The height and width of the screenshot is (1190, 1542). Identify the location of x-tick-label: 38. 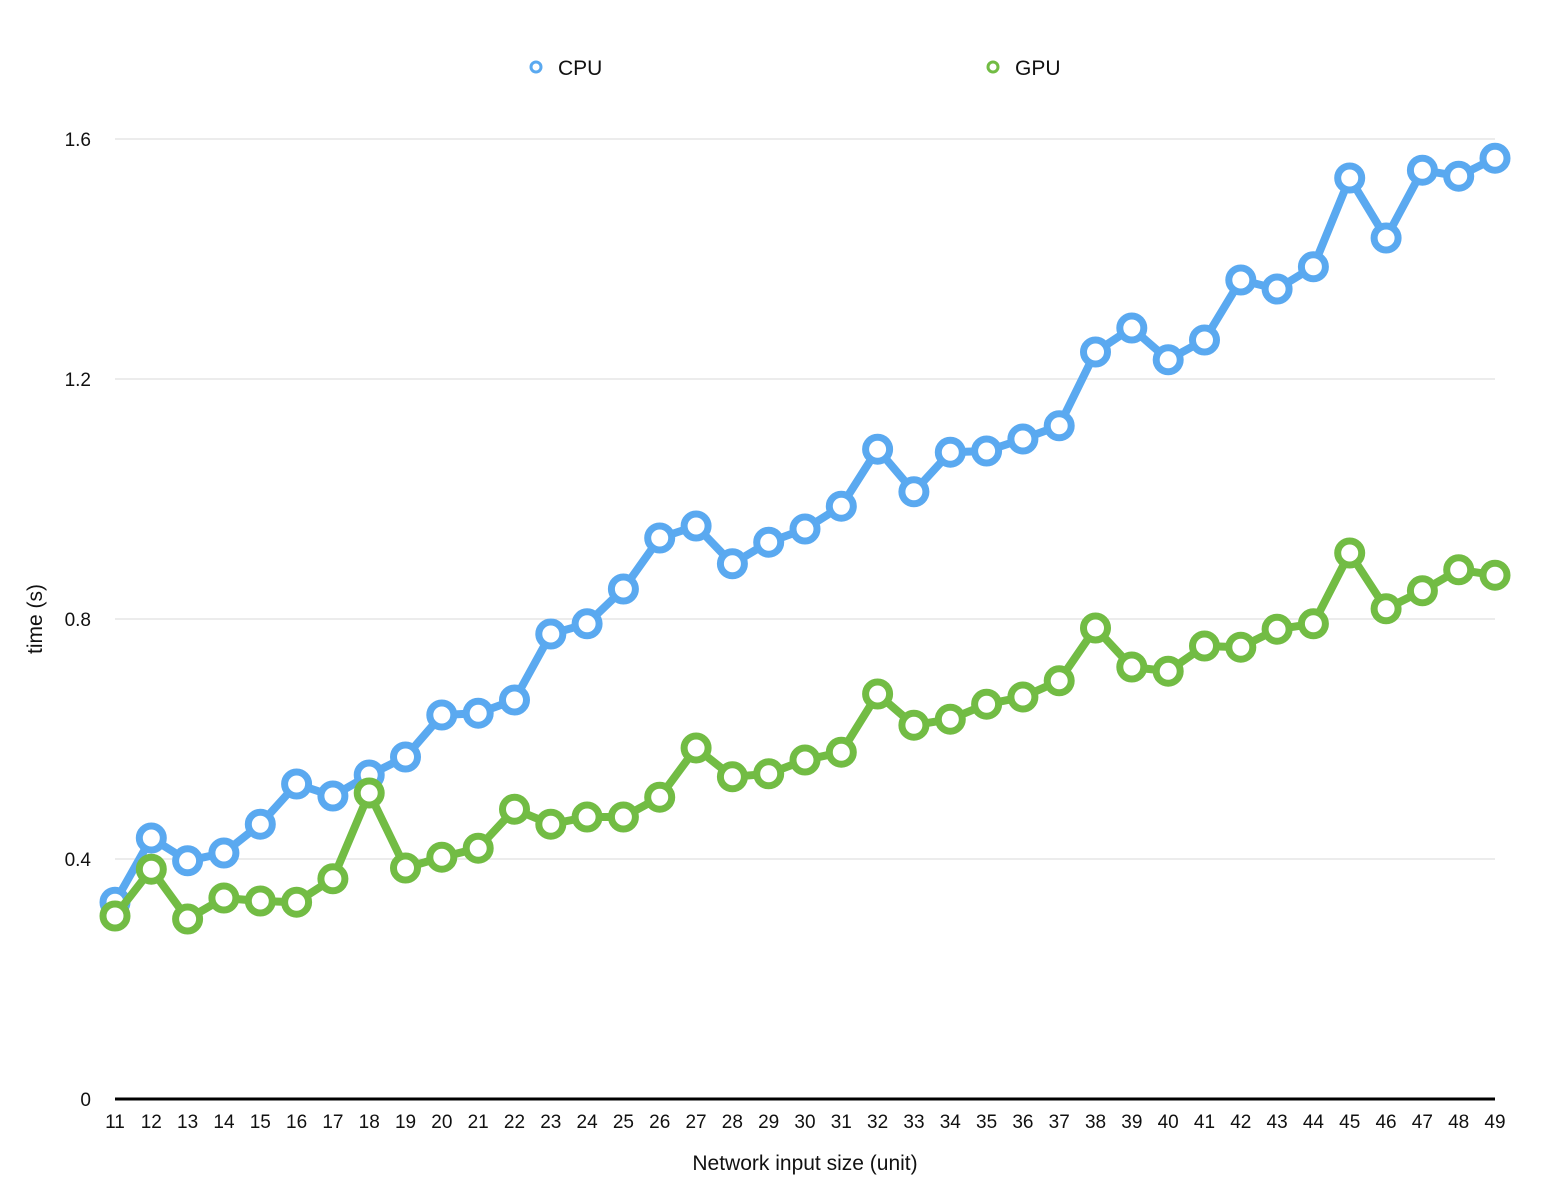
(1095, 1122).